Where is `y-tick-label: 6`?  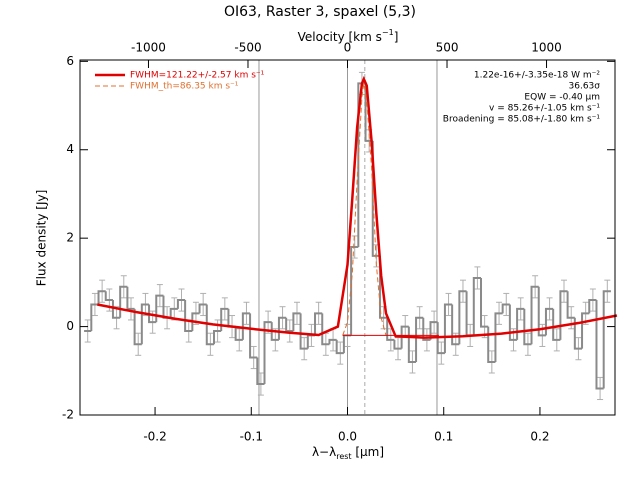
y-tick-label: 6 is located at coordinates (70, 61).